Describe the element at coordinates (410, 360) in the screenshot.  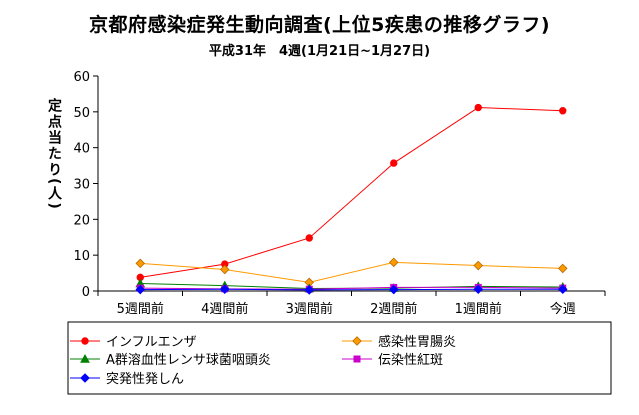
I see `legend-label: 伝染性紅斑` at that location.